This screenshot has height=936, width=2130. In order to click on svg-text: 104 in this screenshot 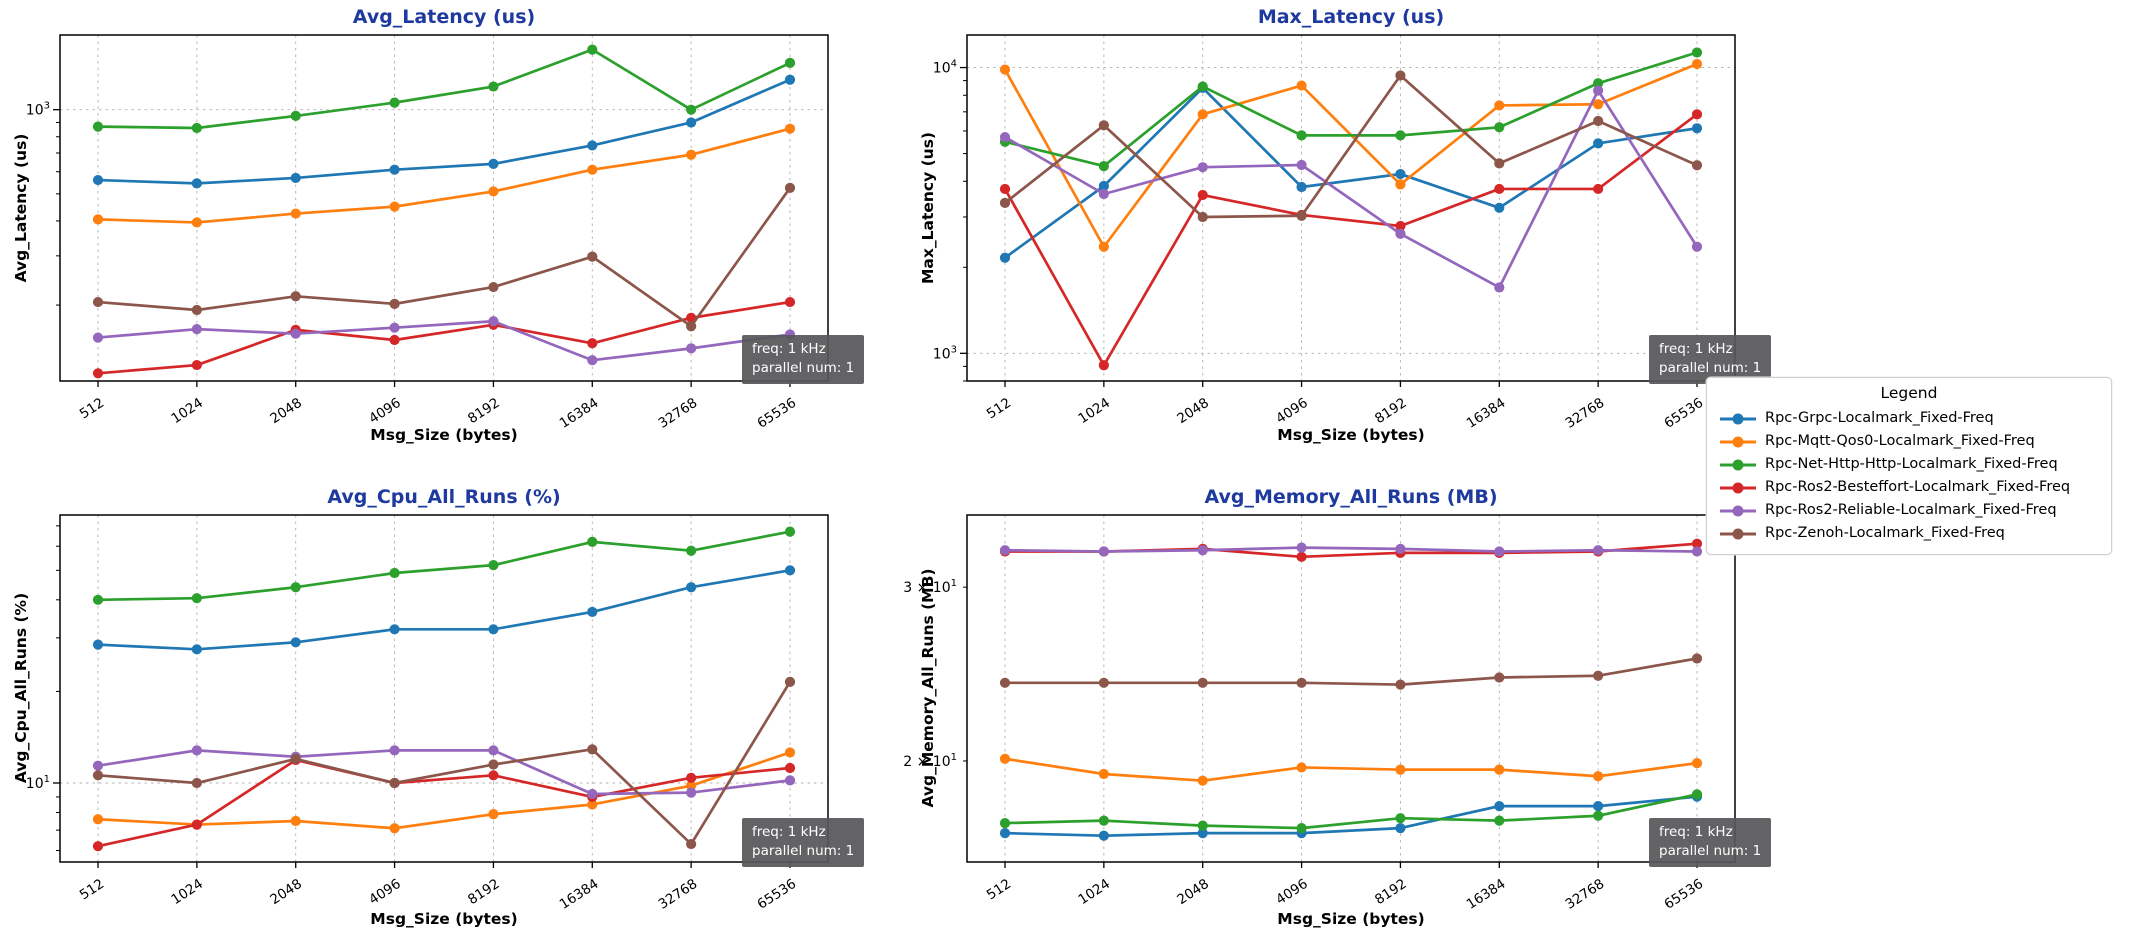, I will do `click(945, 68)`.